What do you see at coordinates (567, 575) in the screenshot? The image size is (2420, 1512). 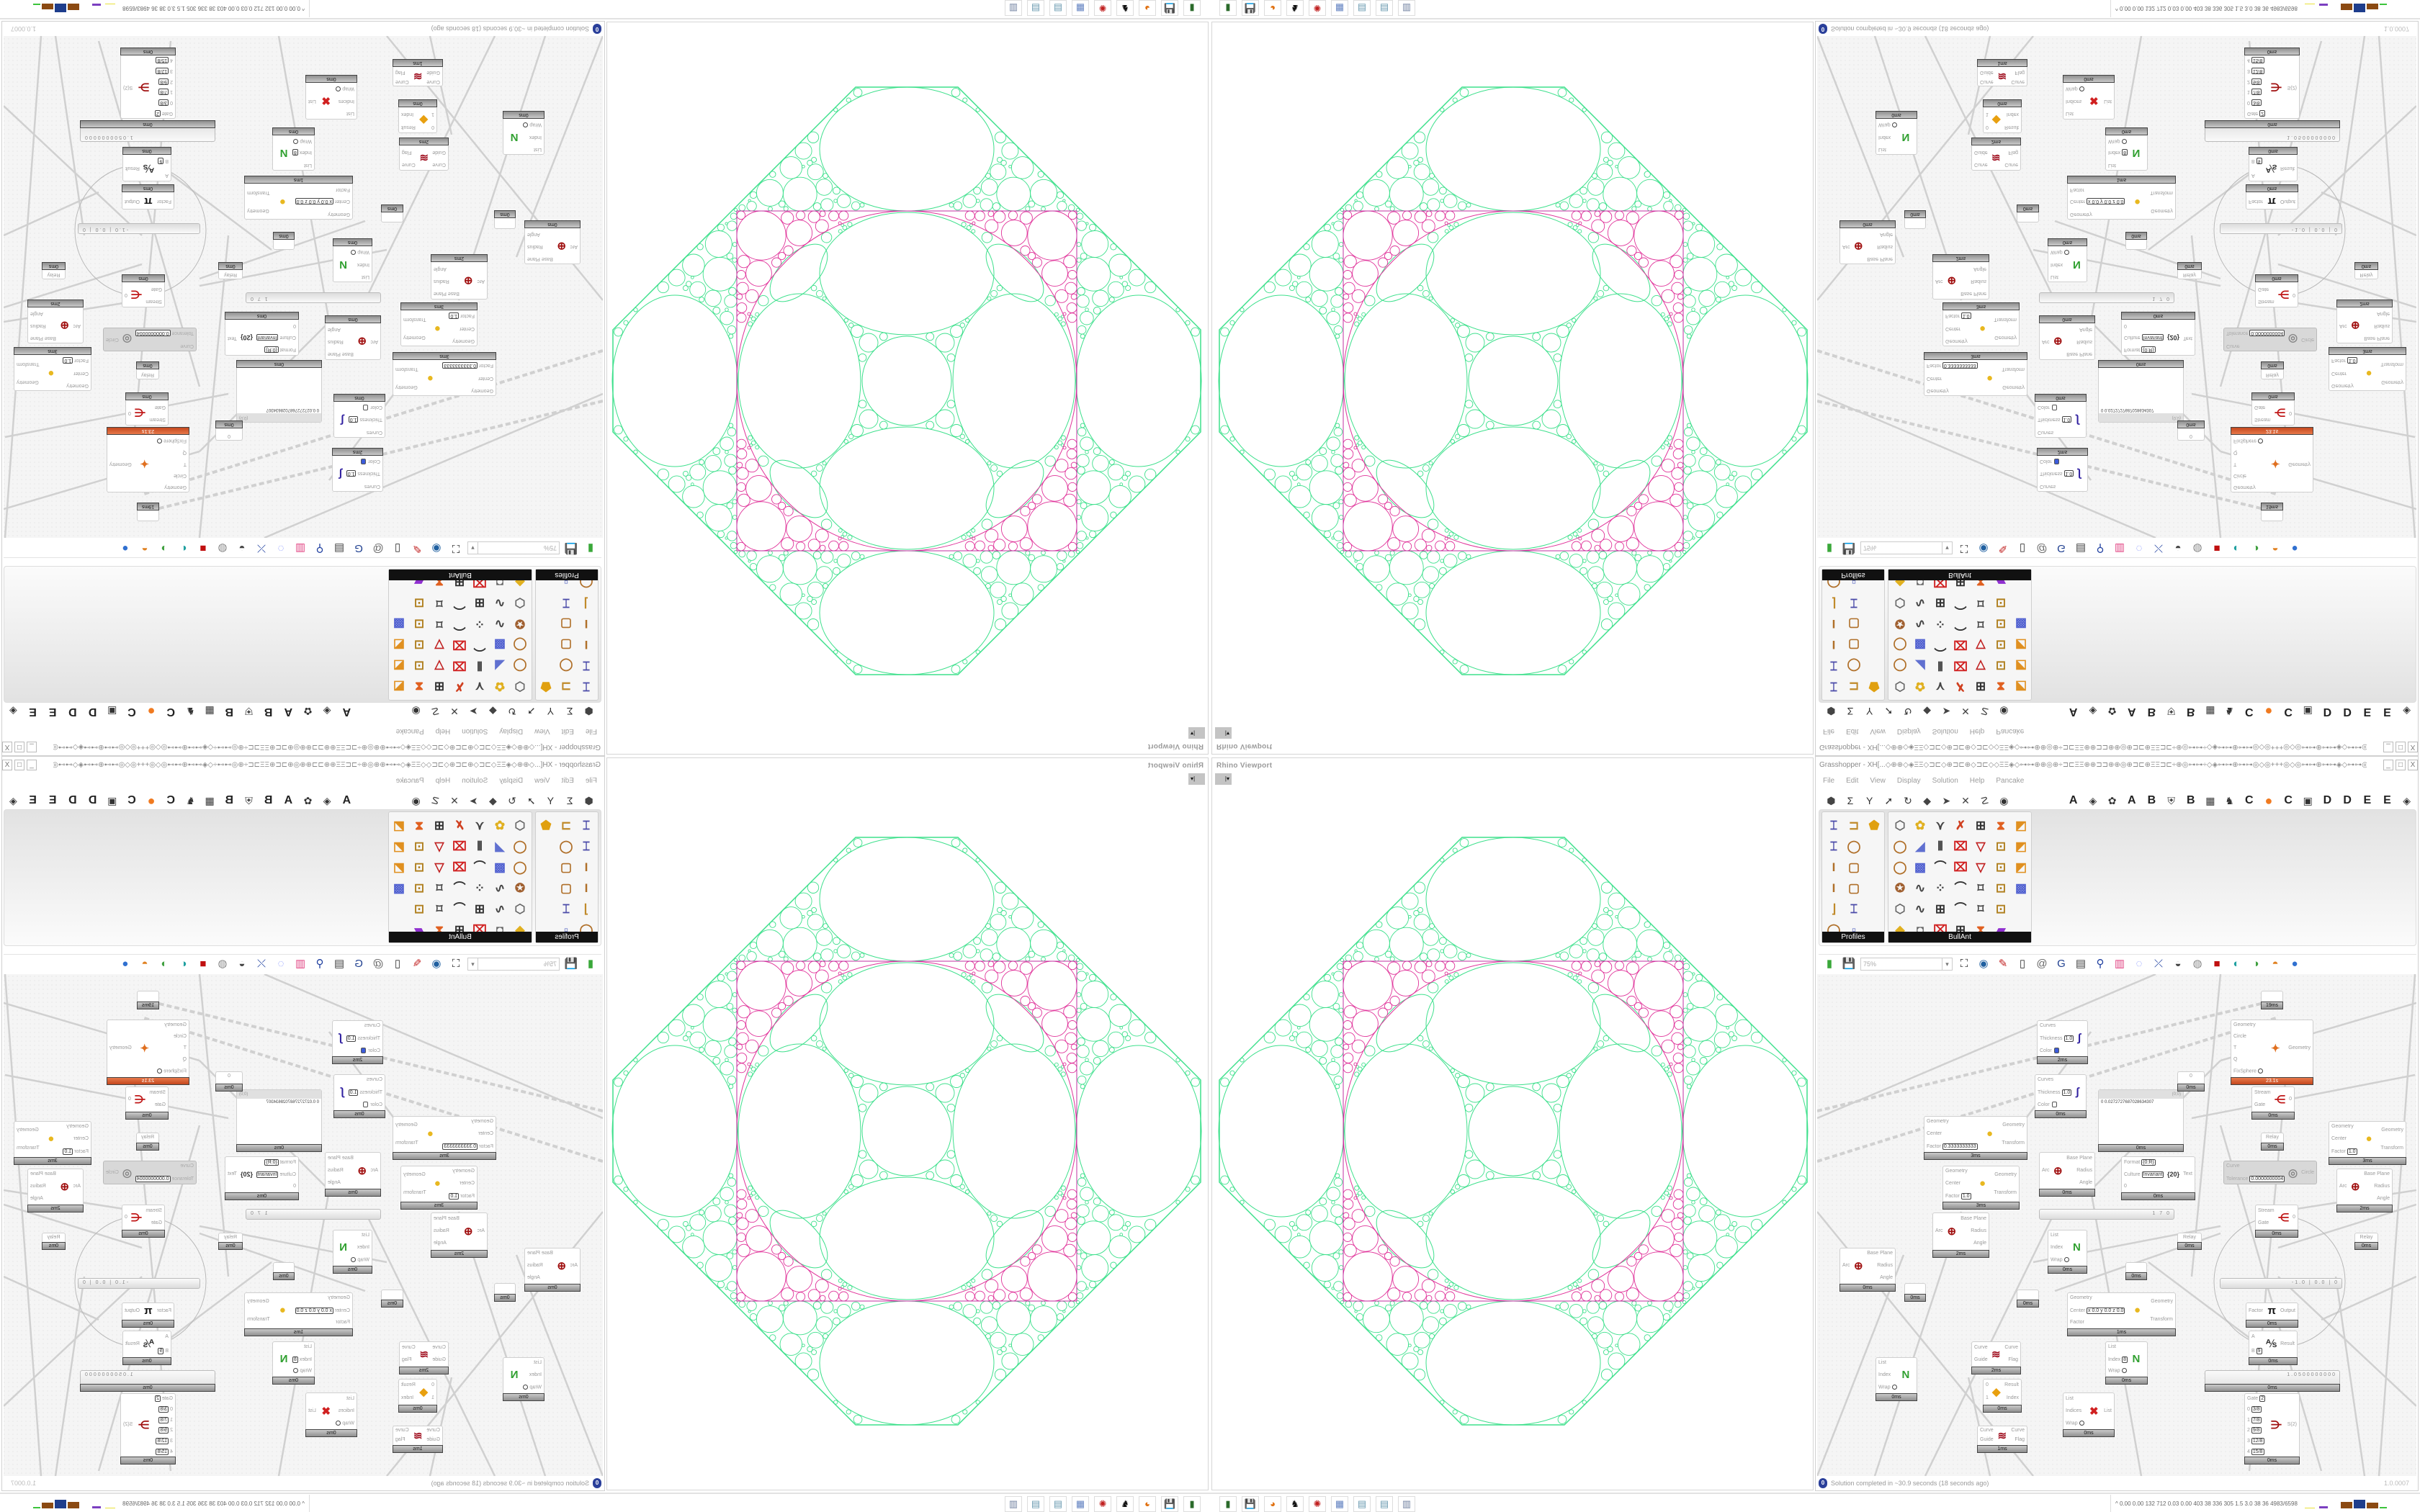 I see `group-label: Profiles` at bounding box center [567, 575].